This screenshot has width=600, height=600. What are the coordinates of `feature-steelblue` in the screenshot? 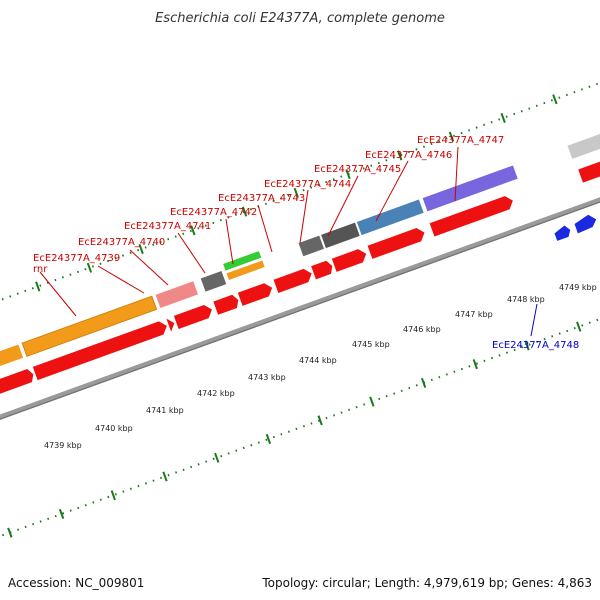 It's located at (390, 217).